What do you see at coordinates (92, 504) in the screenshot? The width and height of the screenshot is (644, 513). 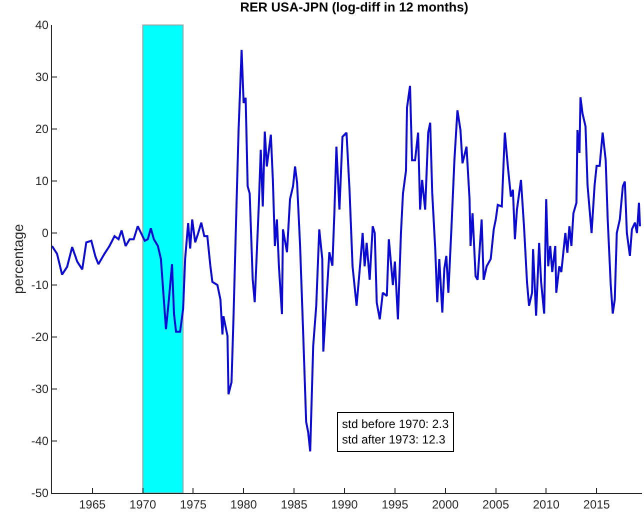 I see `x-tick-label: 1965` at bounding box center [92, 504].